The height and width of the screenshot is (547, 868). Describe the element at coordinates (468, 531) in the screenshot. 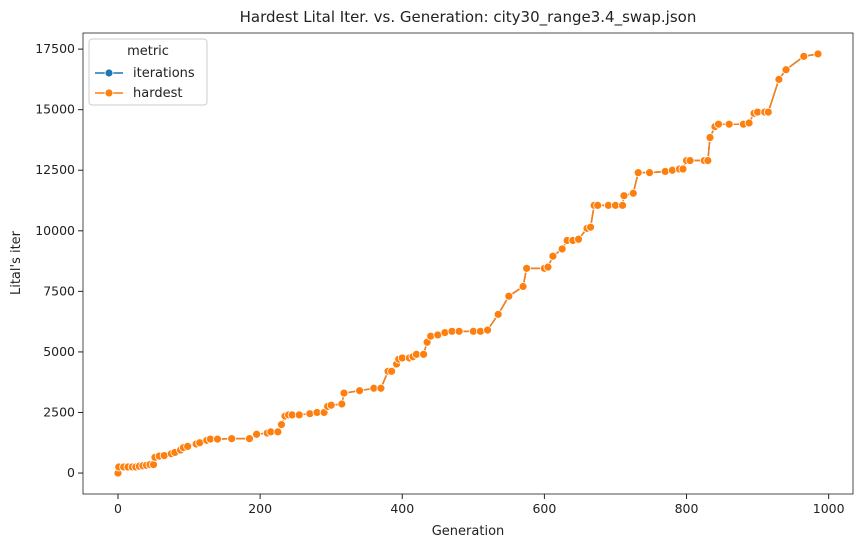

I see `x-axis-label: Generation` at that location.